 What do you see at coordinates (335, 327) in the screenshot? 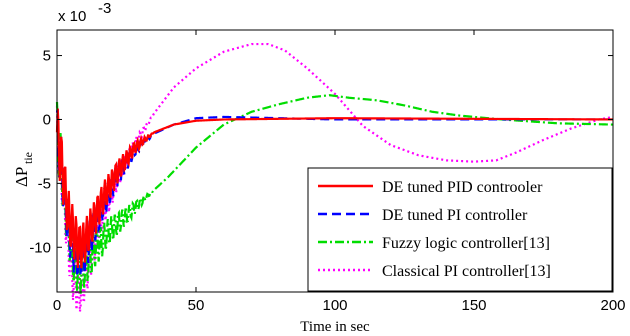
I see `x-axis-label: Time in sec` at bounding box center [335, 327].